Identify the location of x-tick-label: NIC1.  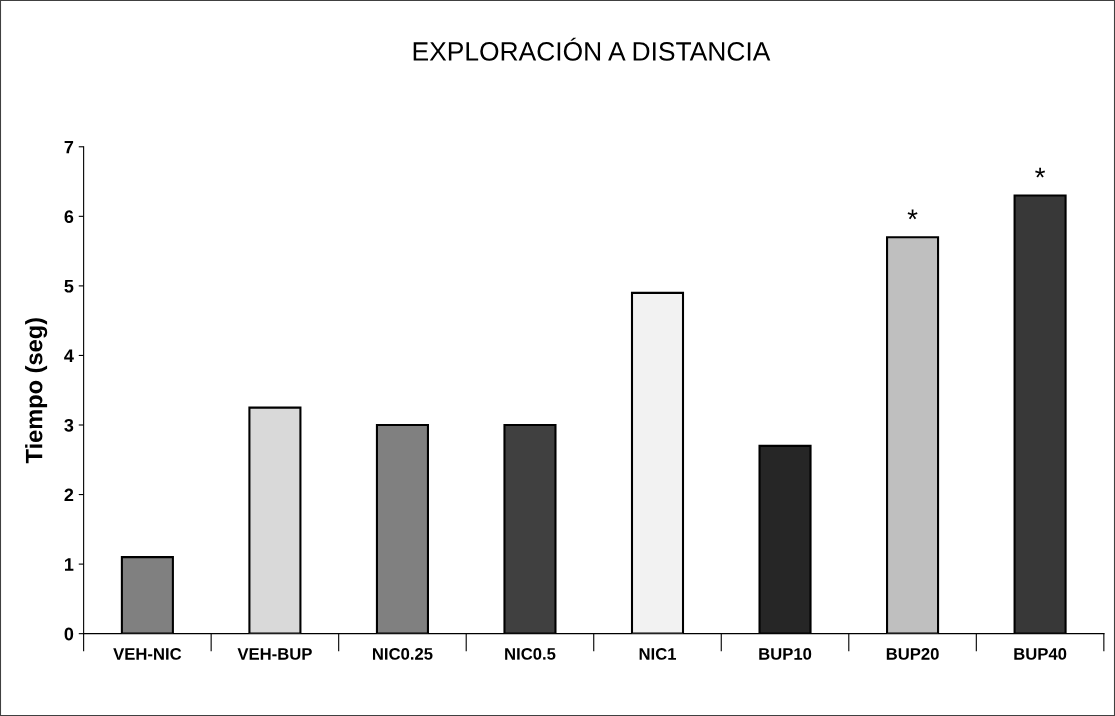
(658, 653).